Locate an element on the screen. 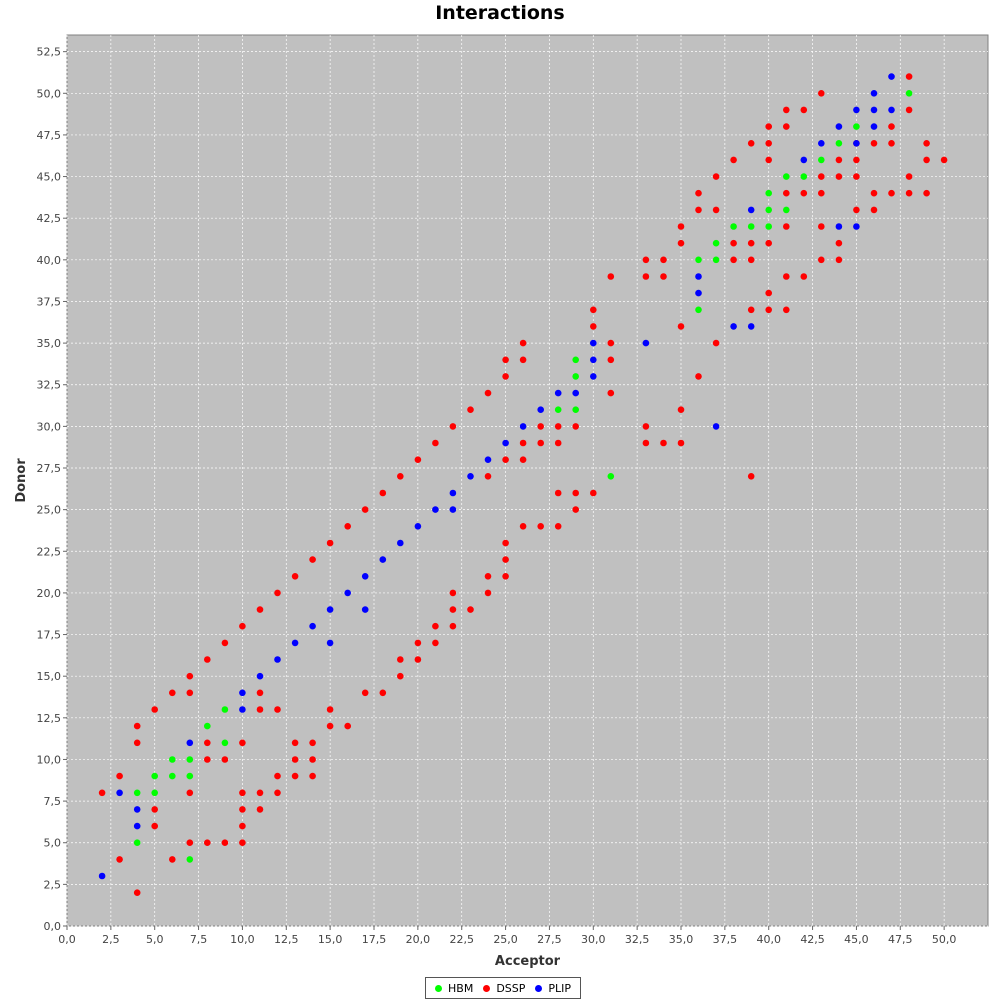 The width and height of the screenshot is (1000, 1000). x-tick-label: 22,5 is located at coordinates (461, 939).